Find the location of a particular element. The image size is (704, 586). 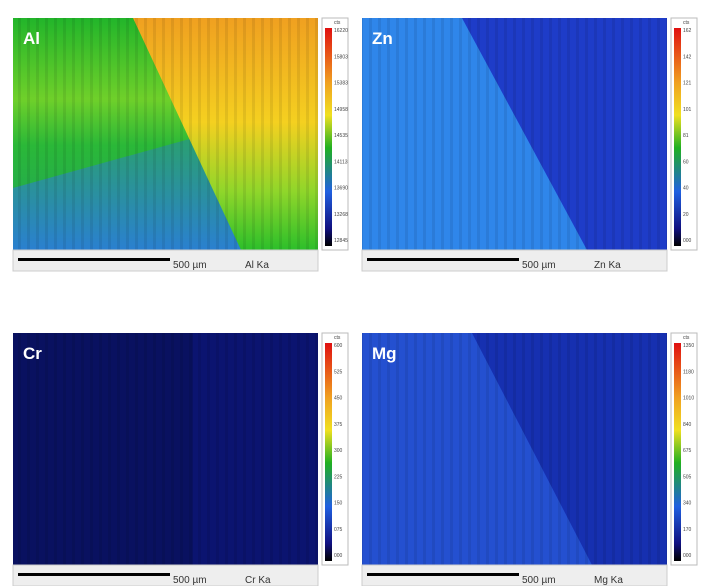

element-label: Cr is located at coordinates (32, 353).